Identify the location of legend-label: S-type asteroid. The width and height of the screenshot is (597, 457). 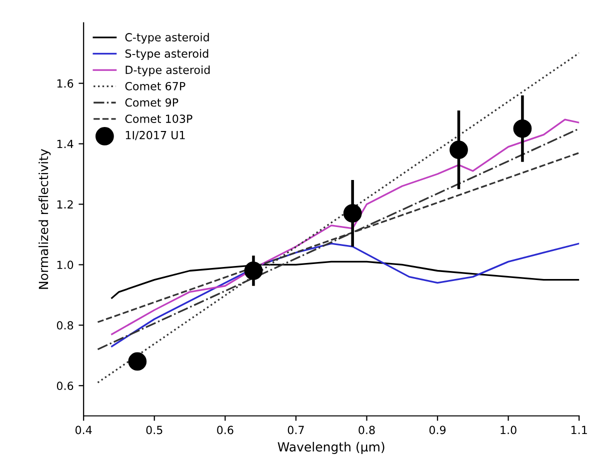
(166, 54).